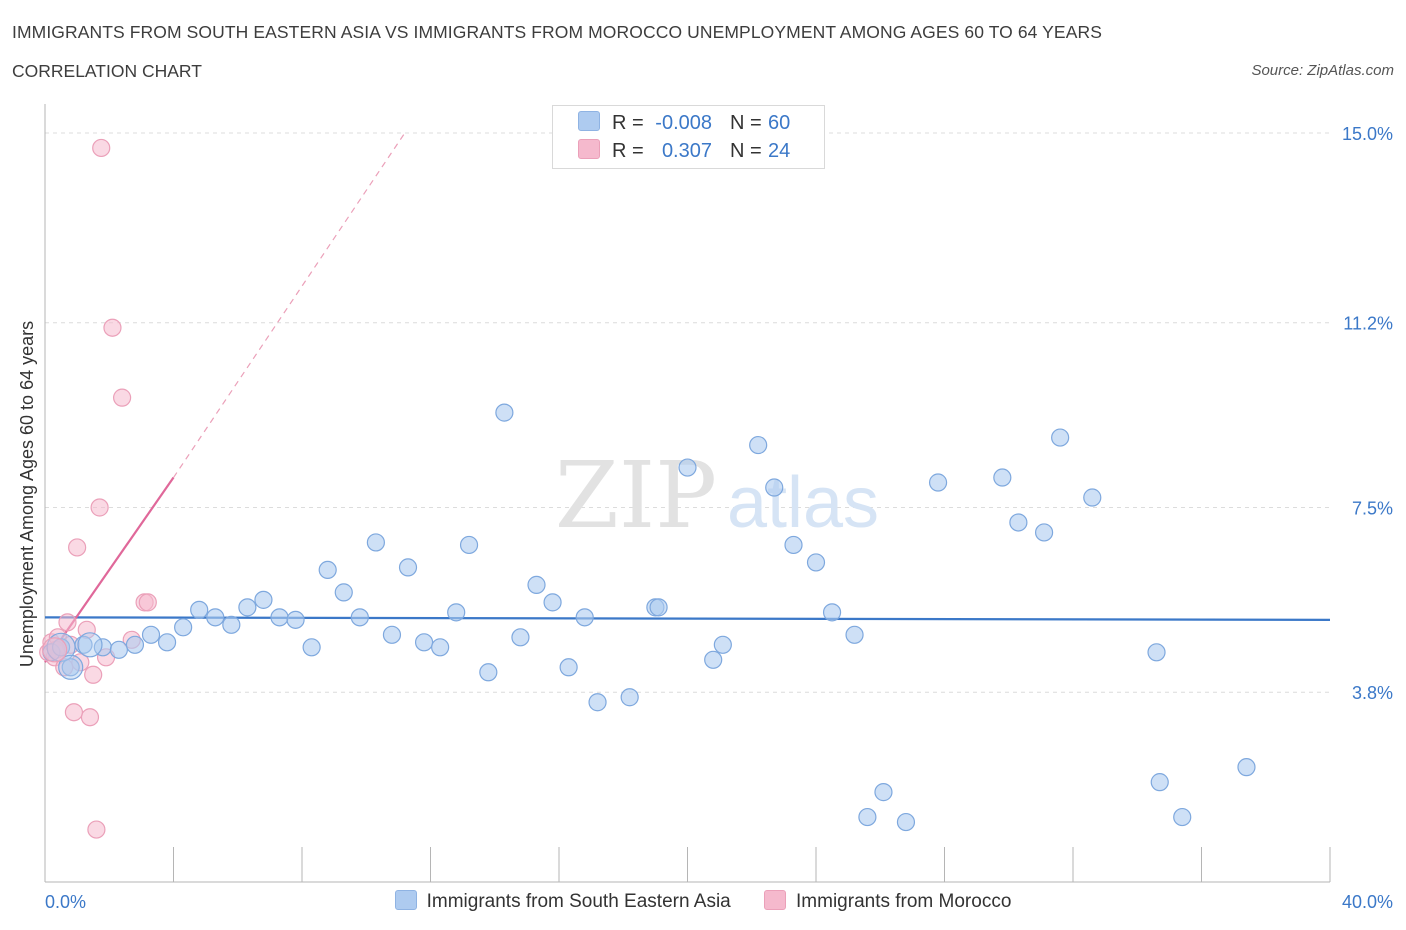 The width and height of the screenshot is (1406, 930). Describe the element at coordinates (1367, 902) in the screenshot. I see `x-tick-label-max: 40.0%` at that location.